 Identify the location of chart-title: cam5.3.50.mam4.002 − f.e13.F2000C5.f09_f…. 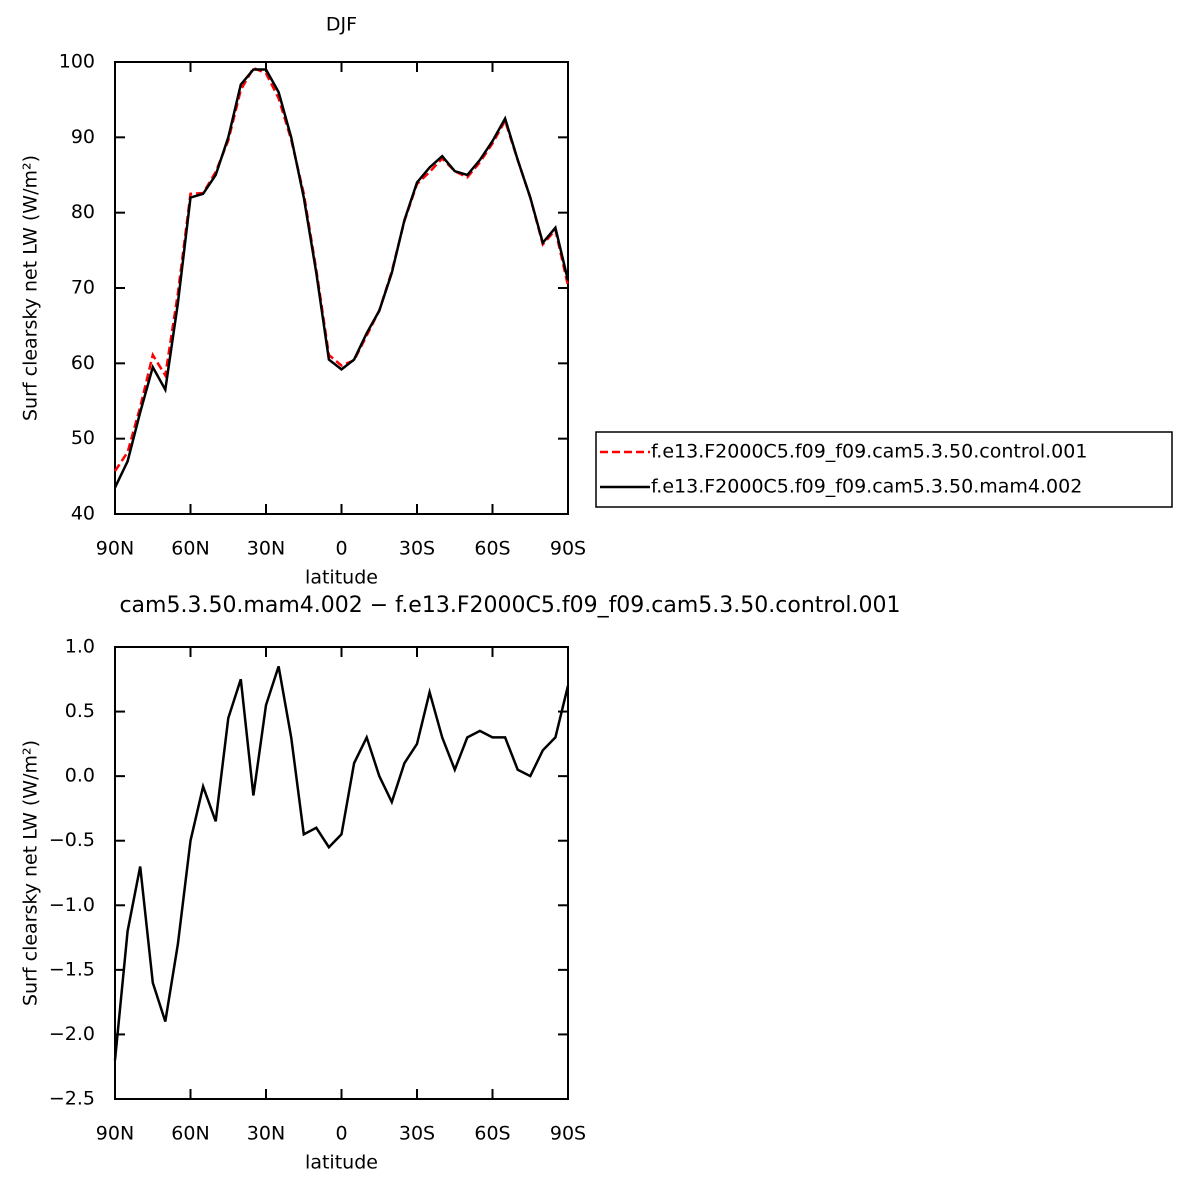
(509, 605).